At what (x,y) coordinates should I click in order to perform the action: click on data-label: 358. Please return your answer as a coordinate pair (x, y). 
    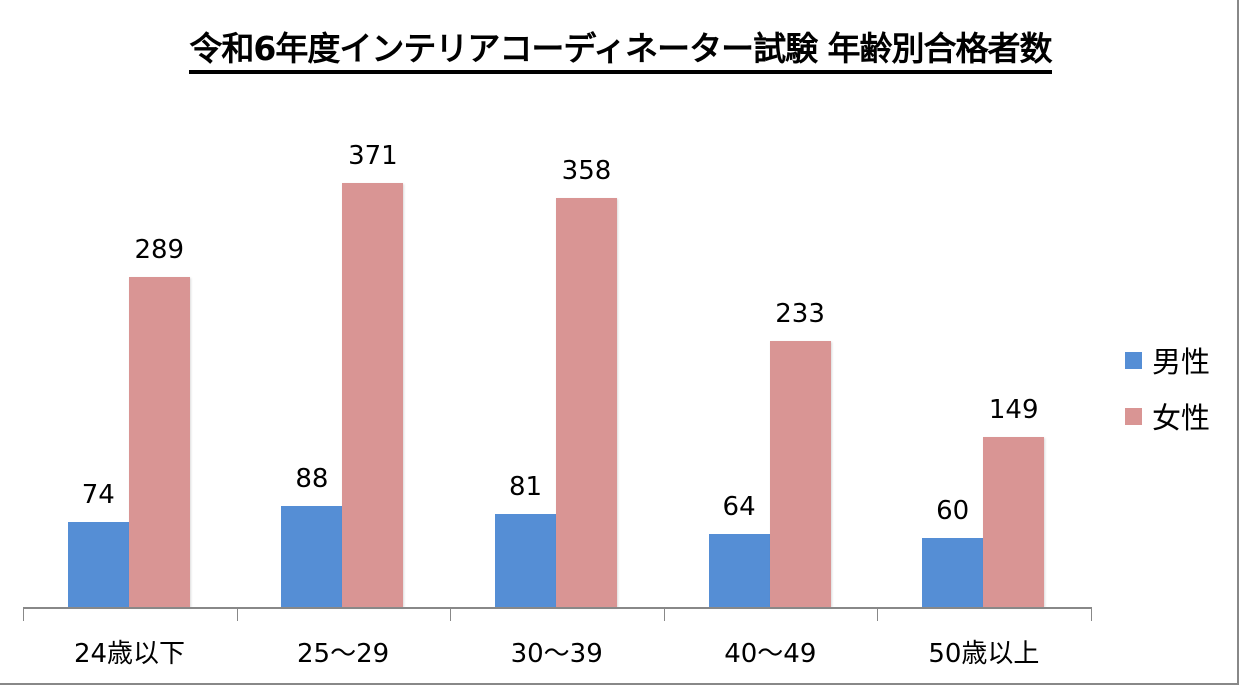
    Looking at the image, I should click on (586, 170).